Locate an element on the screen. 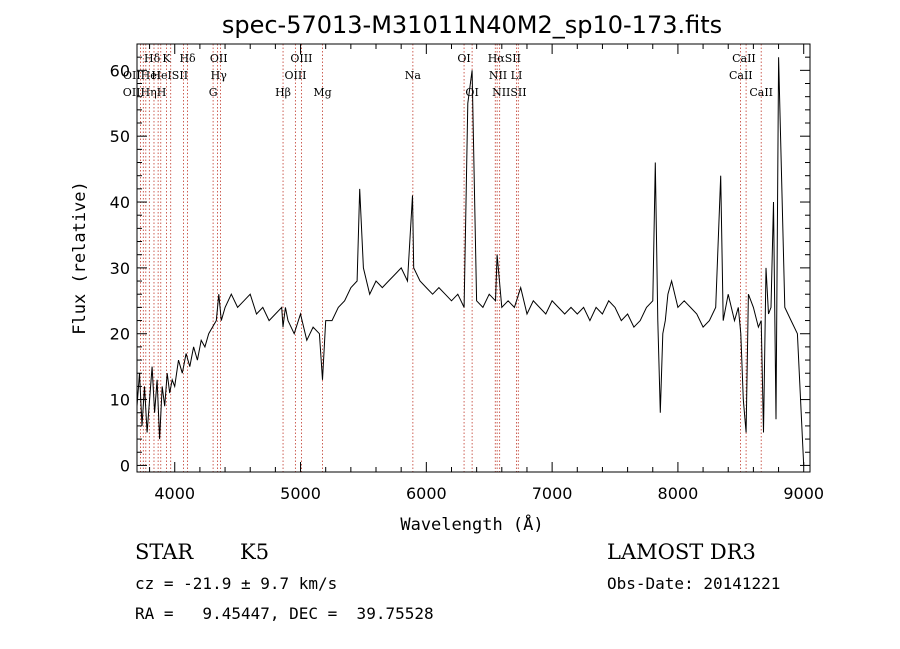 The height and width of the screenshot is (649, 900). line-label: G is located at coordinates (213, 92).